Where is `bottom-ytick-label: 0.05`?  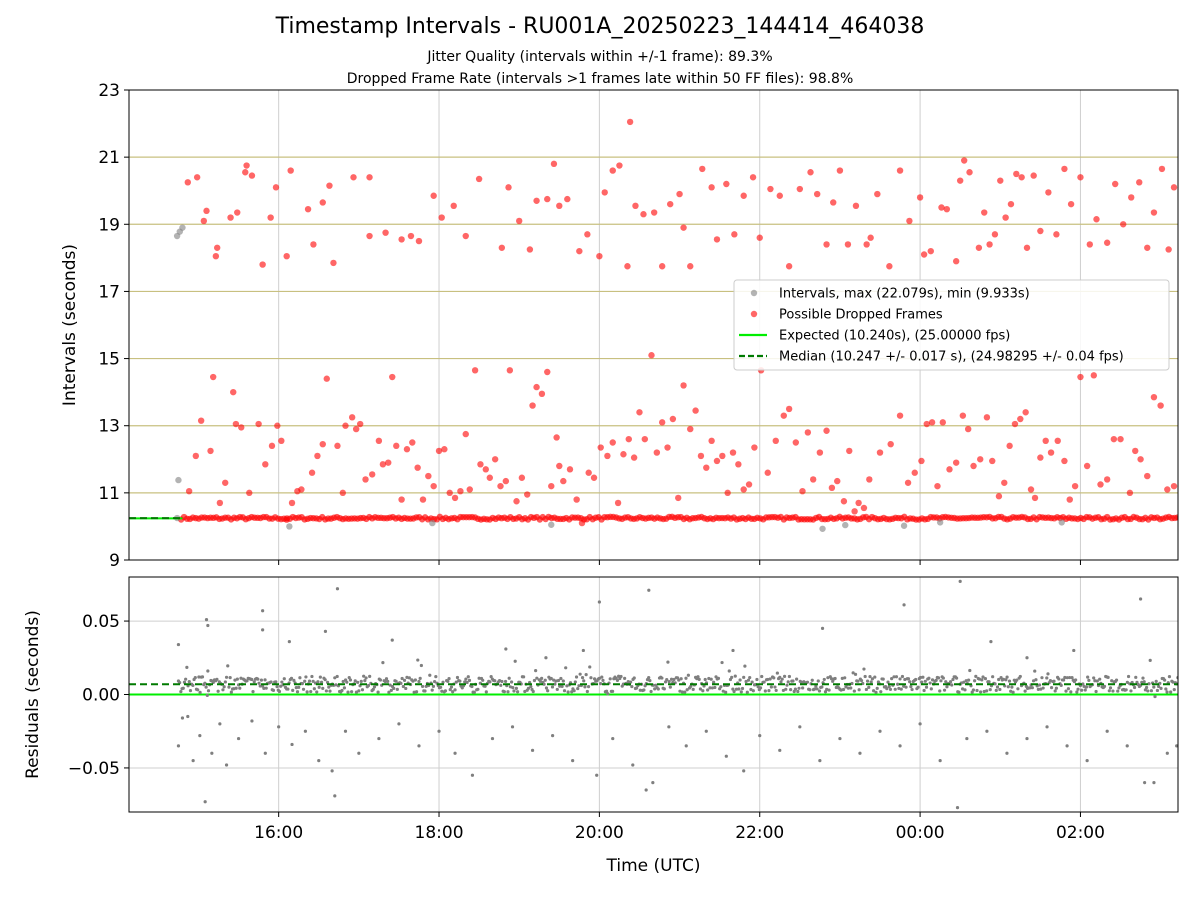 bottom-ytick-label: 0.05 is located at coordinates (101, 622).